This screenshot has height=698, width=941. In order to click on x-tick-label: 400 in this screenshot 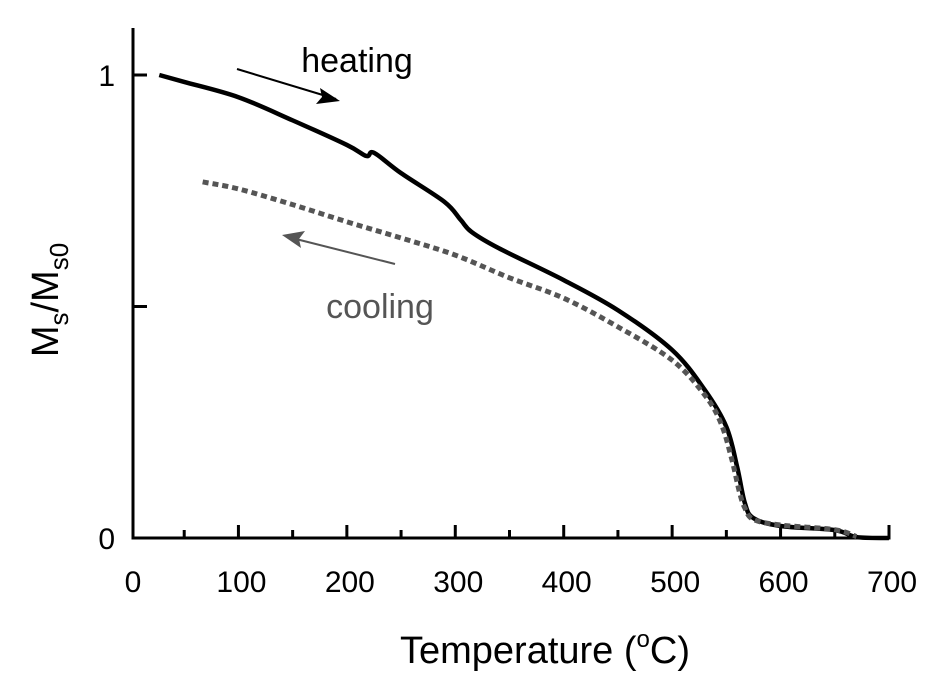, I will do `click(567, 582)`.